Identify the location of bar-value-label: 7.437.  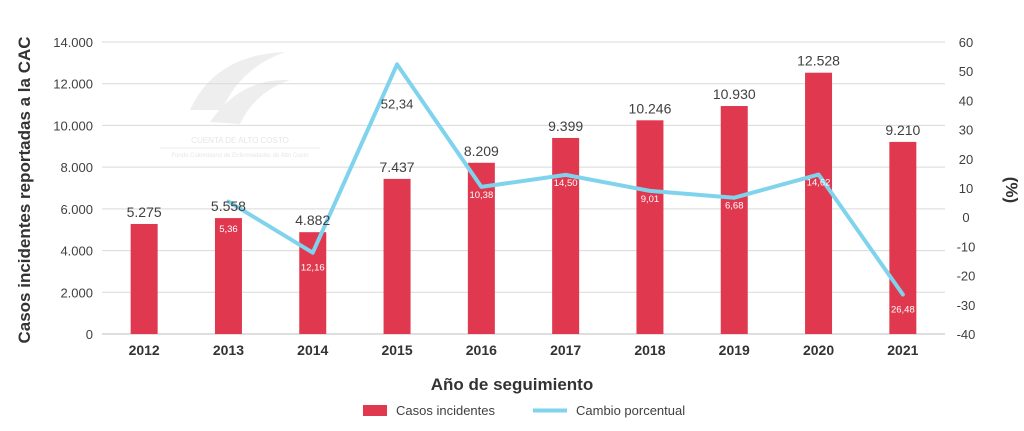
(397, 167).